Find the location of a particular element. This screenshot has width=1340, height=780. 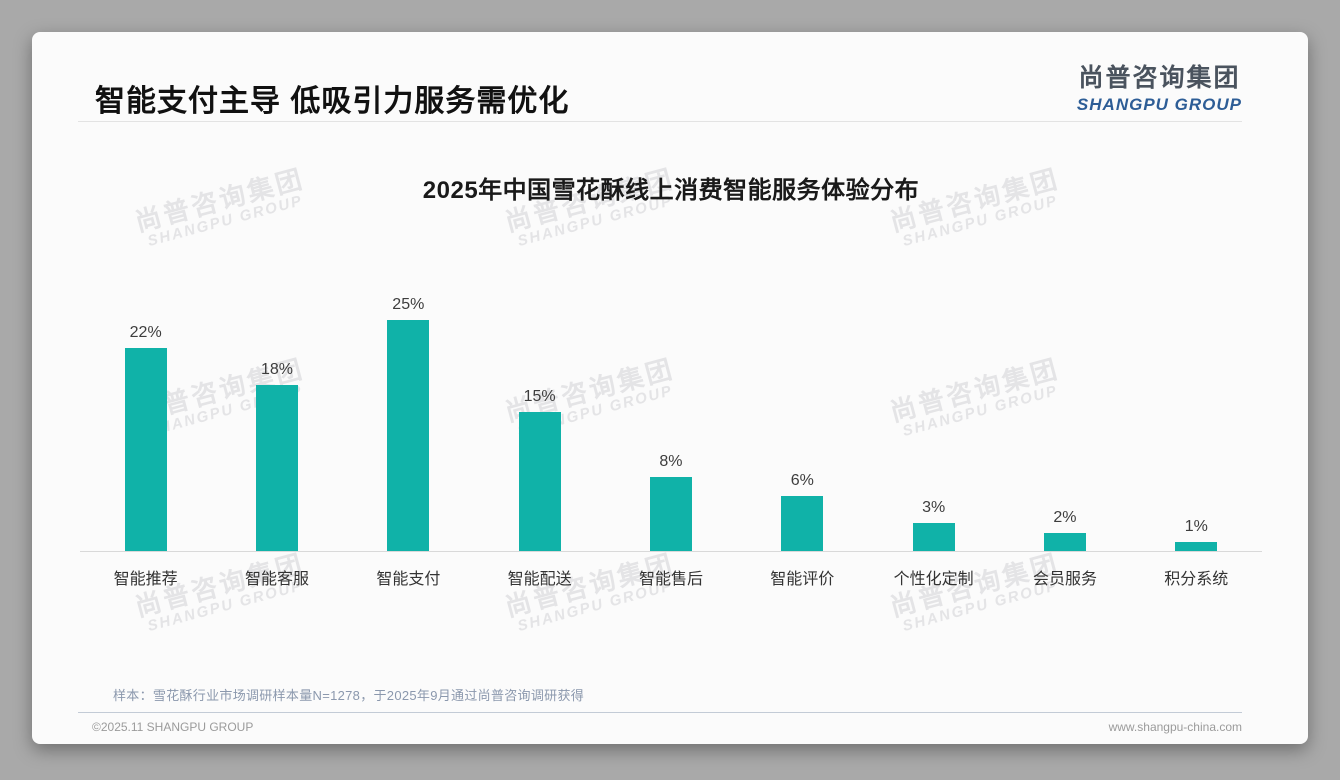

bar-cell: 6% is located at coordinates (802, 511).